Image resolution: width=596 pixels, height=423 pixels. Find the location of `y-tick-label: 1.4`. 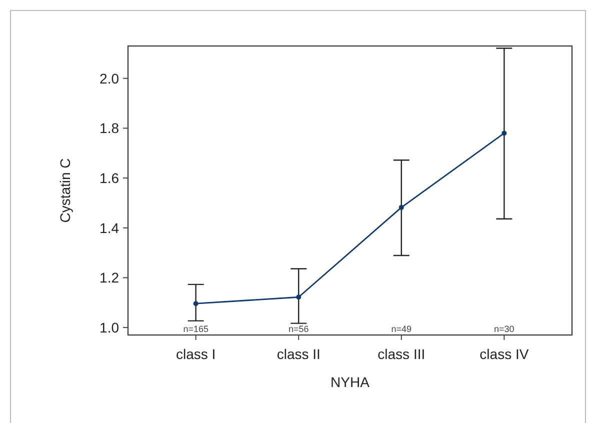

y-tick-label: 1.4 is located at coordinates (110, 228).